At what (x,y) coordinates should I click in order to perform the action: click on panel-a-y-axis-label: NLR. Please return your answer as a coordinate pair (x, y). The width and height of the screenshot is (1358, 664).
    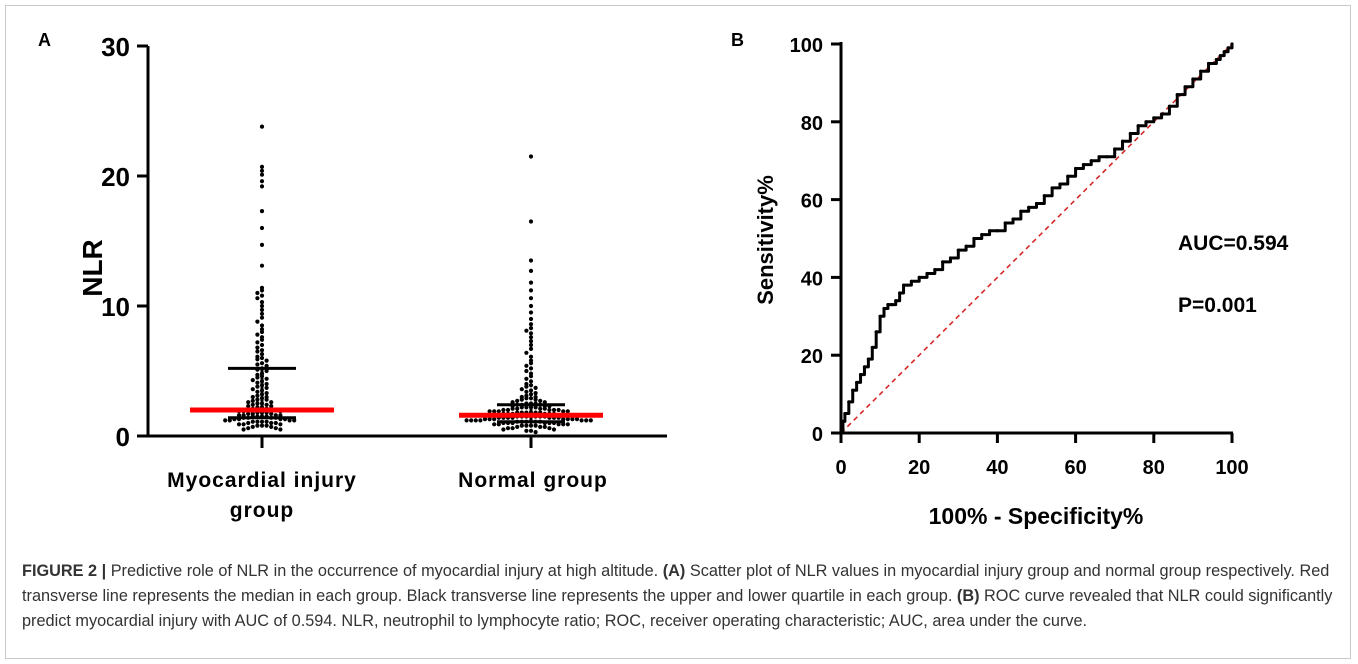
    Looking at the image, I should click on (92, 268).